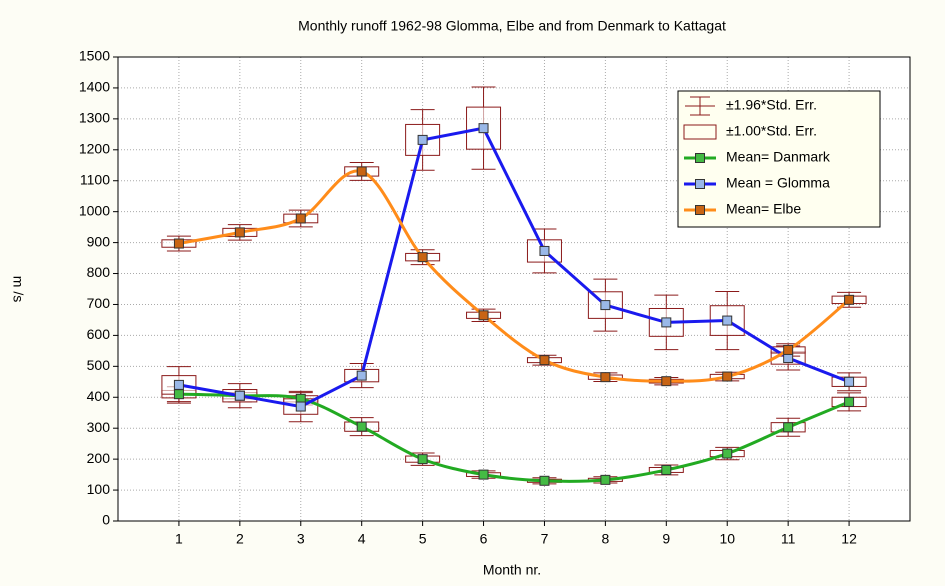 The width and height of the screenshot is (945, 586). Describe the element at coordinates (99, 489) in the screenshot. I see `y-tick-label: 100` at that location.